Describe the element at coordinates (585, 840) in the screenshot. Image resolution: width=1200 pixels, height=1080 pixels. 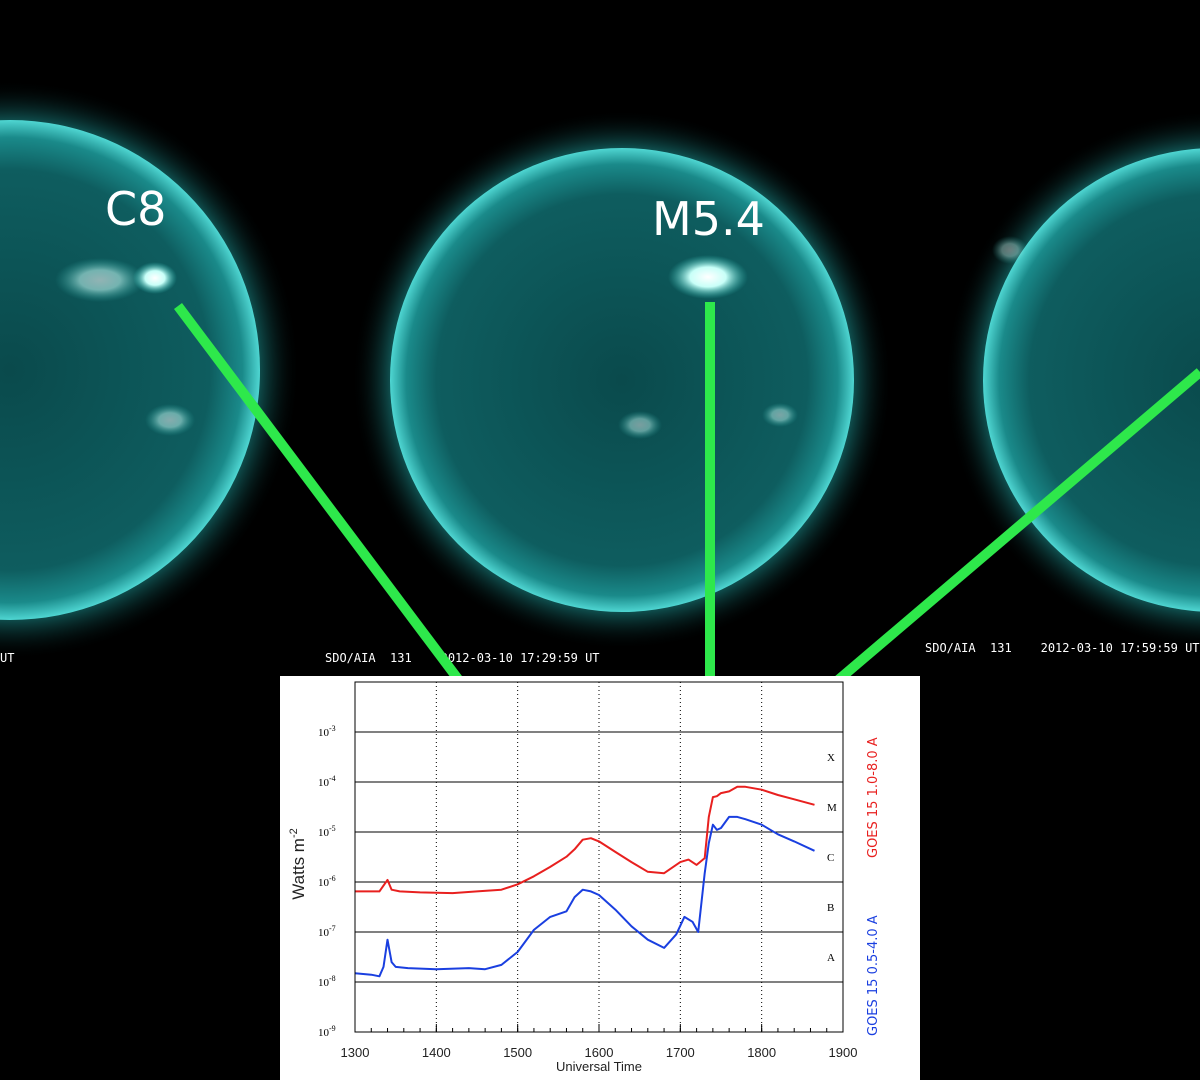
I see `series-line-goes-long` at that location.